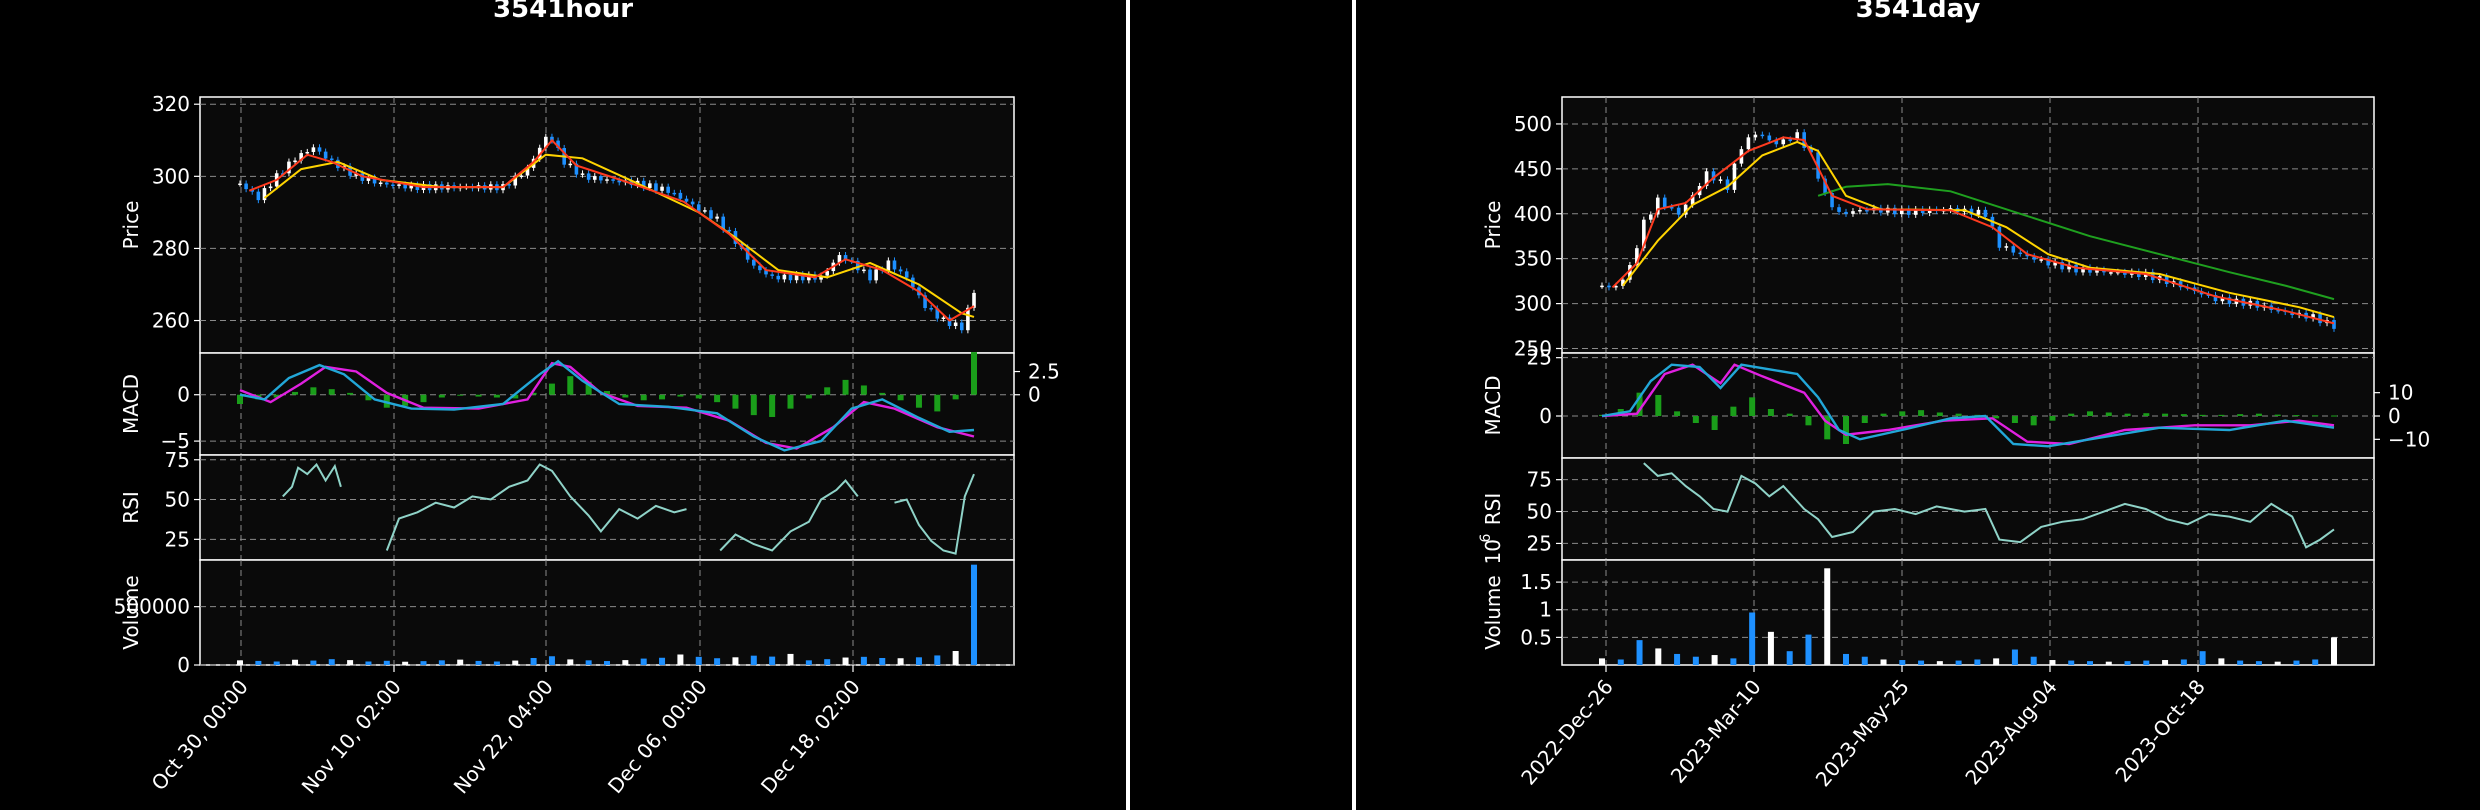 The image size is (2480, 810). I want to click on y-tick-label: 0.5, so click(1536, 637).